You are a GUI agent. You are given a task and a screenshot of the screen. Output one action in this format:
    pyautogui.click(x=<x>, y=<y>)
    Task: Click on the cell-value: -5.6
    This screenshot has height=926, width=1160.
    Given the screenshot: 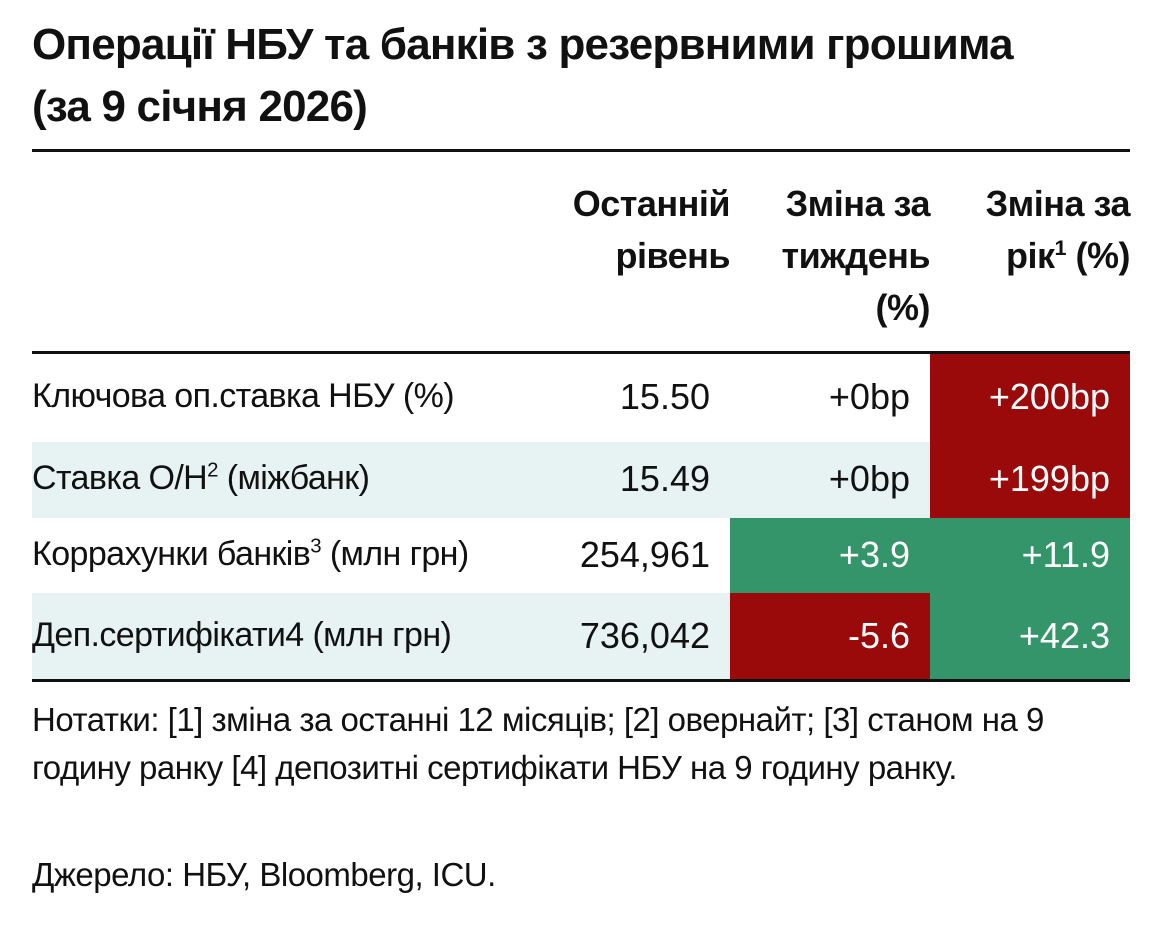 What is the action you would take?
    pyautogui.click(x=878, y=635)
    